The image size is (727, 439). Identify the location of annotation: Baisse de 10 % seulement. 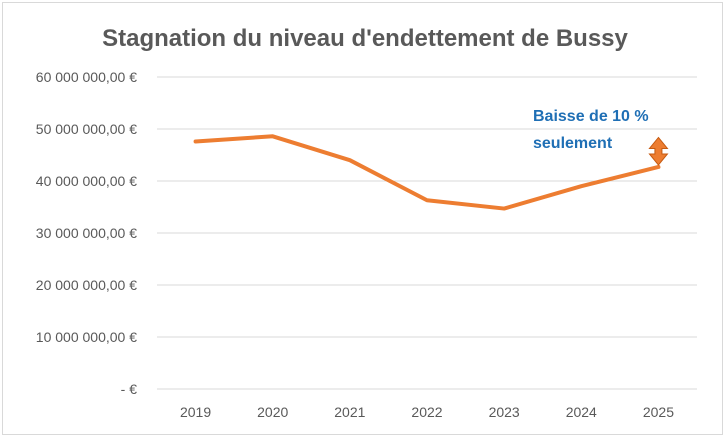
(601, 137).